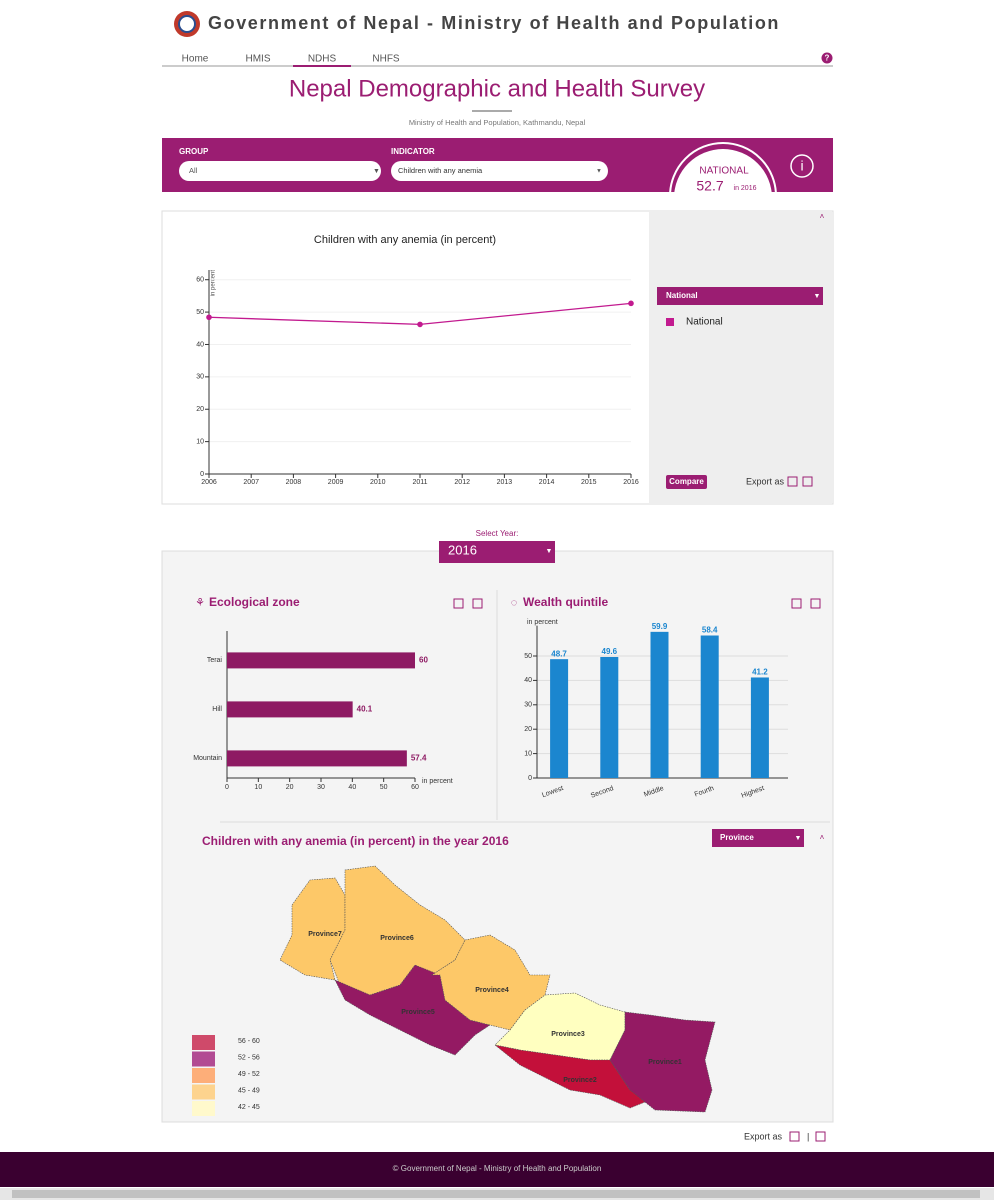 The image size is (994, 1200). What do you see at coordinates (710, 630) in the screenshot?
I see `value-label: 58.4` at bounding box center [710, 630].